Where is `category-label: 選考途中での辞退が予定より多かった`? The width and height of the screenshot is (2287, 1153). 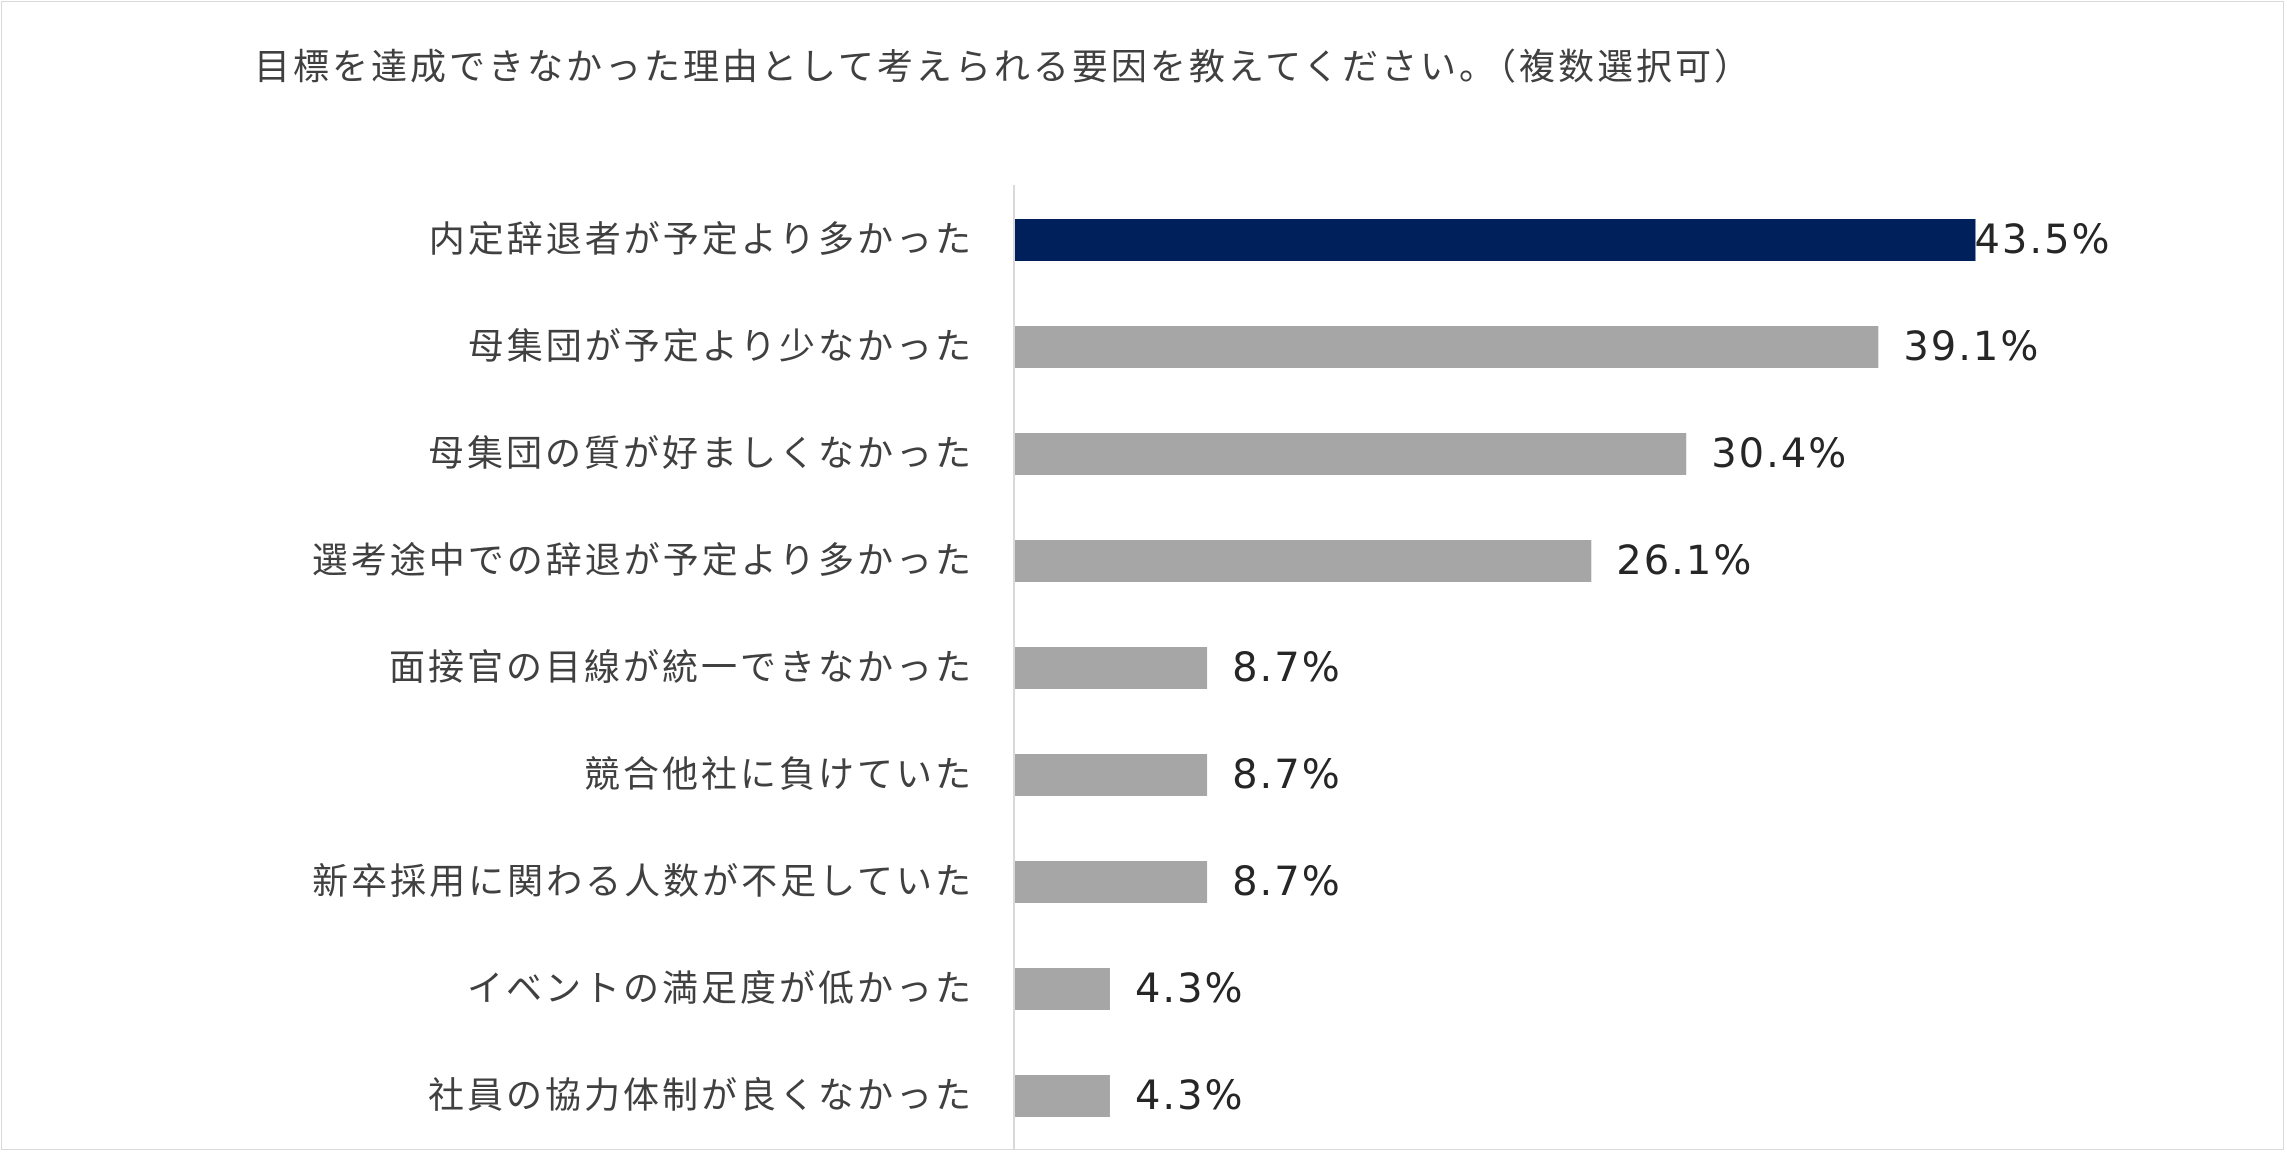 category-label: 選考途中での辞退が予定より多かった is located at coordinates (643, 561).